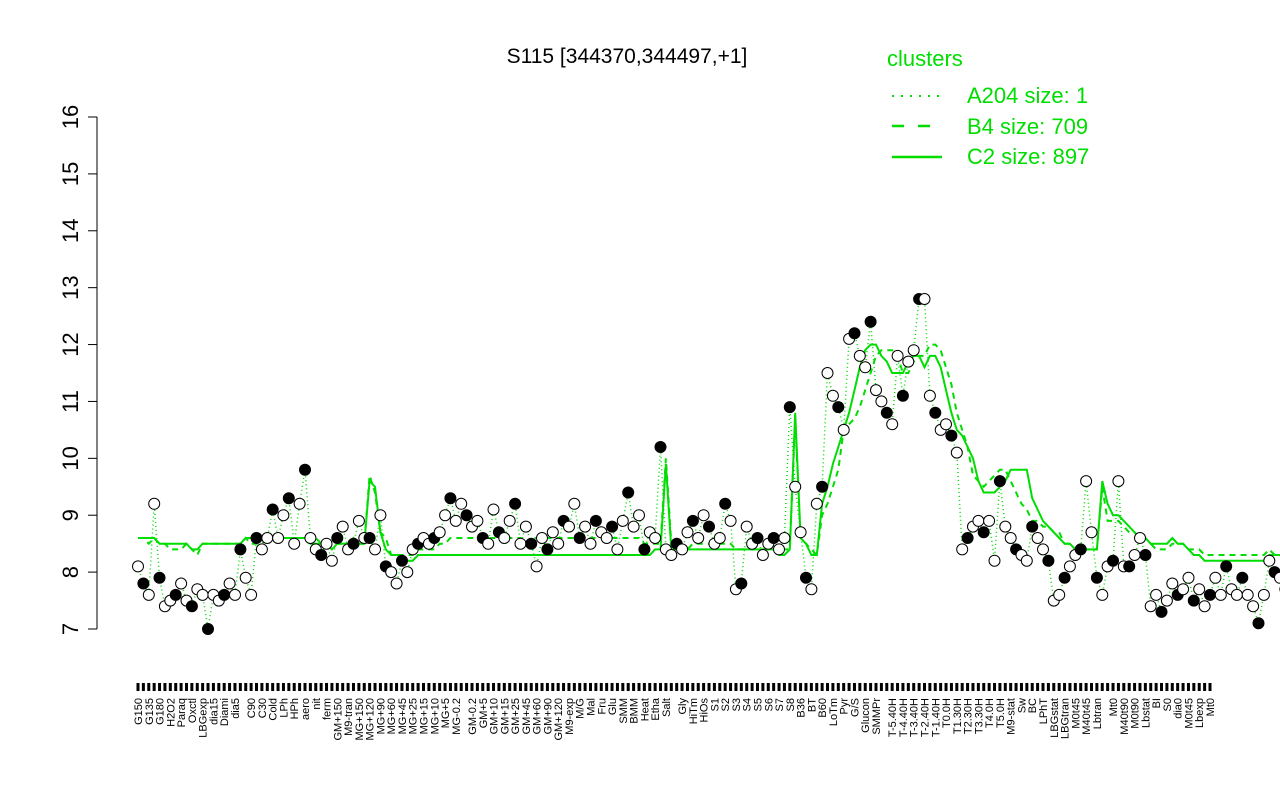 This screenshot has height=800, width=1280. What do you see at coordinates (958, 716) in the screenshot?
I see `x-tick-label: T1.30H` at bounding box center [958, 716].